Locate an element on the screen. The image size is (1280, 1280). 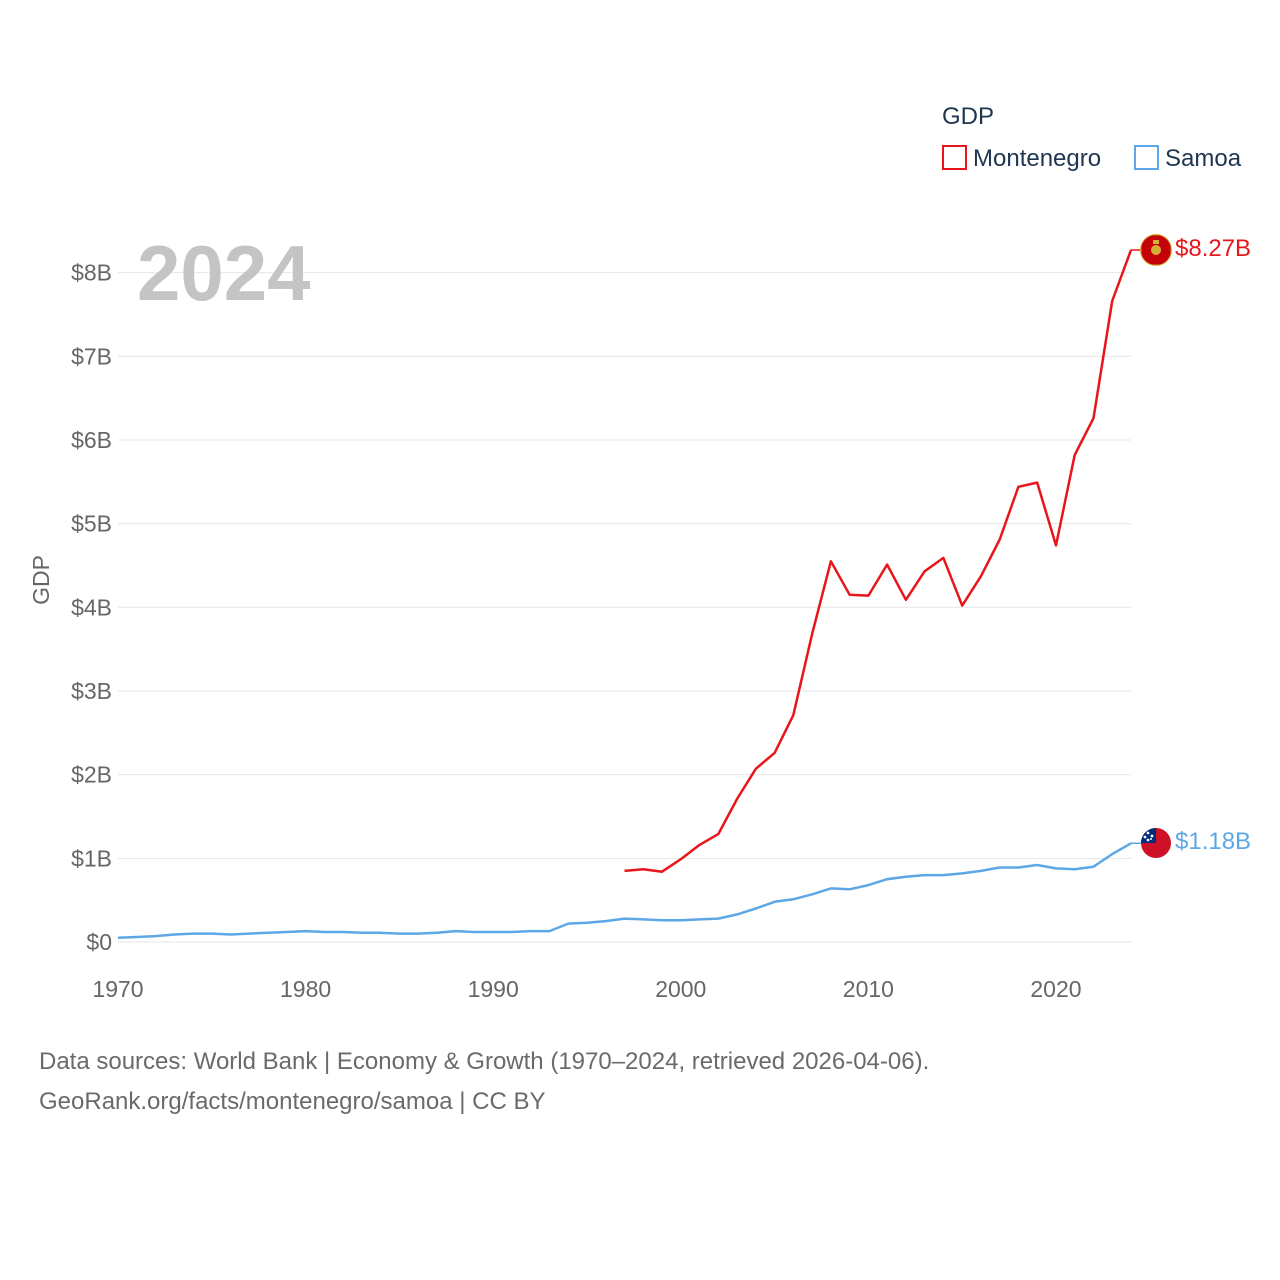
y-tick-label: $2B is located at coordinates (91, 775).